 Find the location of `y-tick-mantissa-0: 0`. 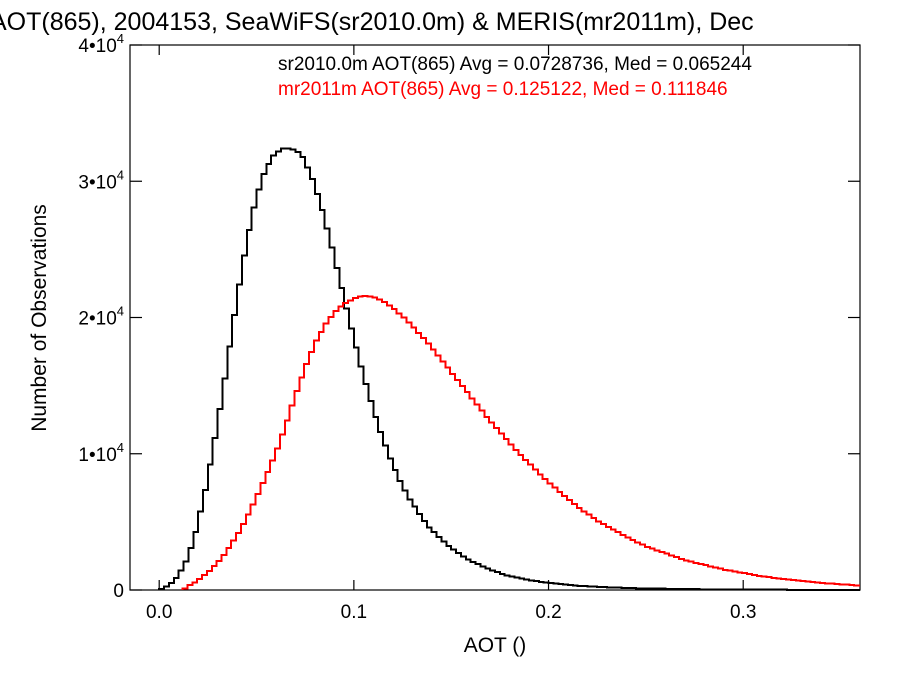

y-tick-mantissa-0: 0 is located at coordinates (118, 591).